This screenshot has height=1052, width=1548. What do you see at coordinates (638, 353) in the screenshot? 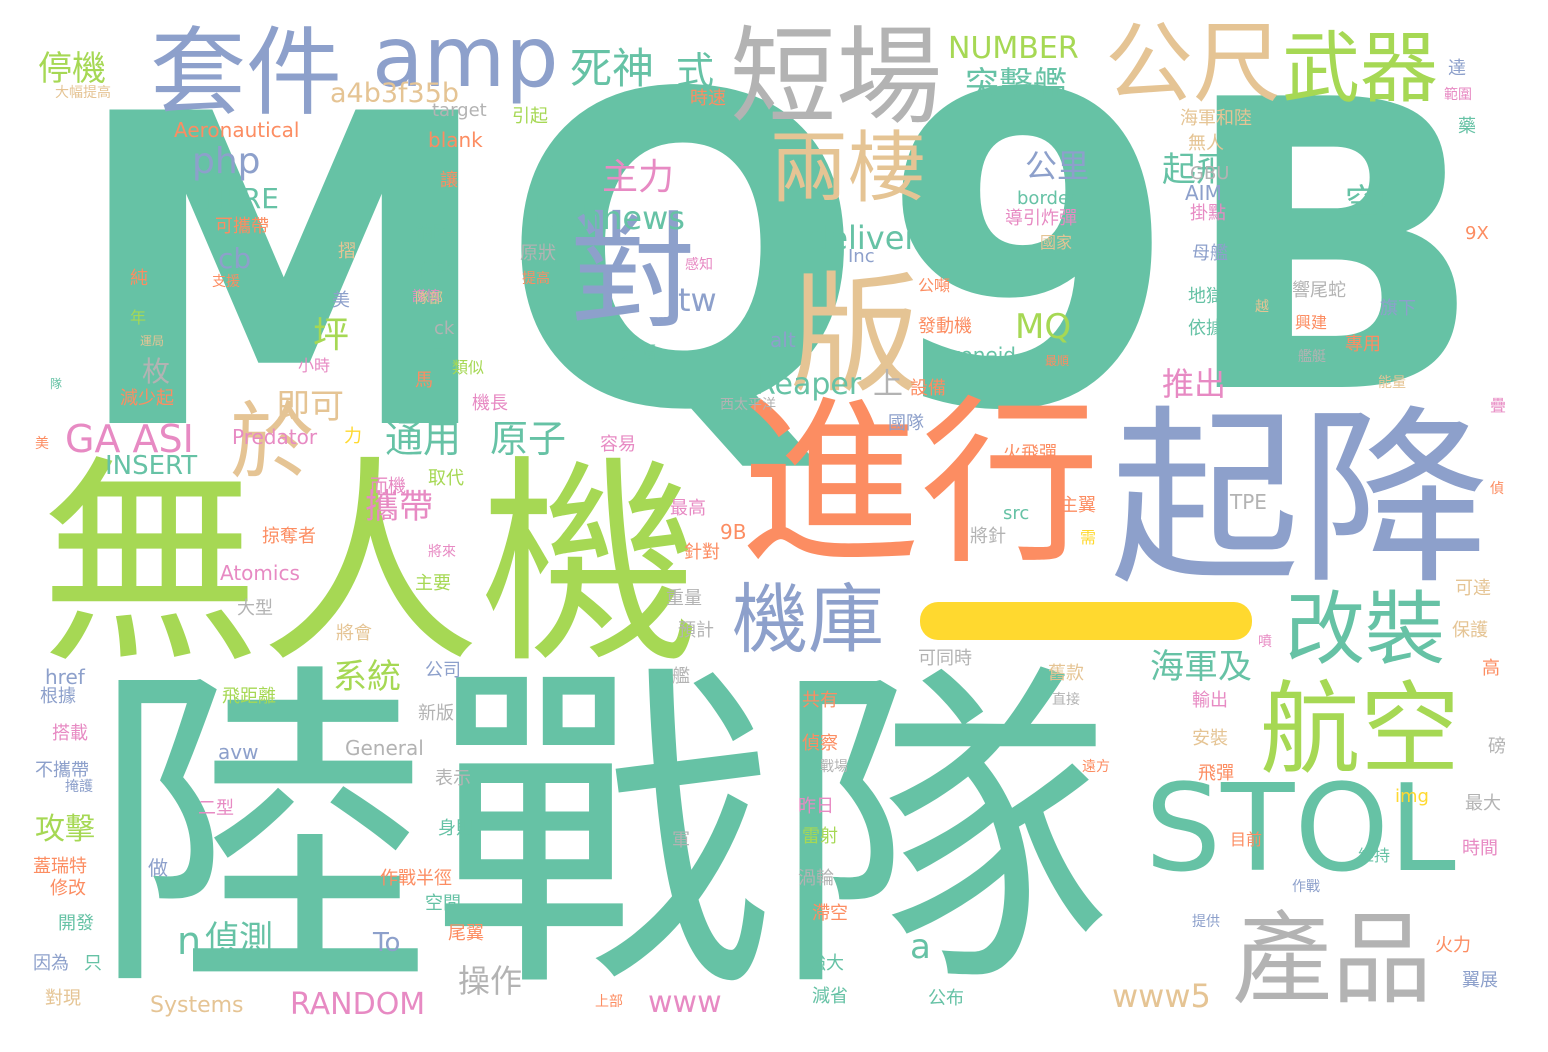
I see `word-da-fu: 大幅` at bounding box center [638, 353].